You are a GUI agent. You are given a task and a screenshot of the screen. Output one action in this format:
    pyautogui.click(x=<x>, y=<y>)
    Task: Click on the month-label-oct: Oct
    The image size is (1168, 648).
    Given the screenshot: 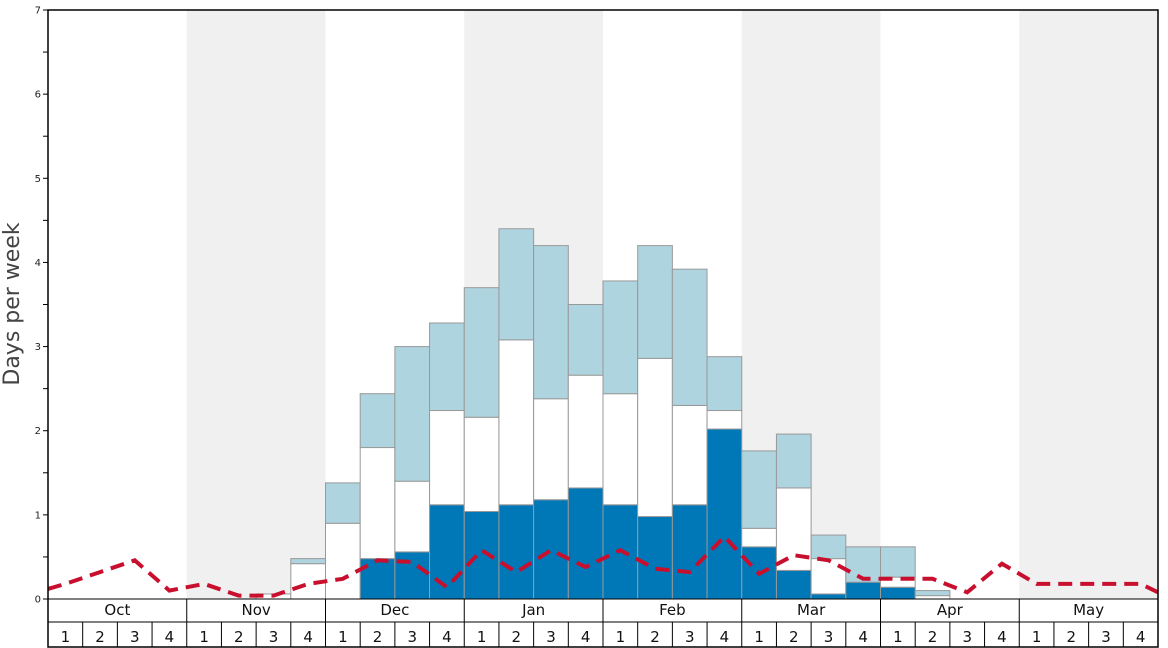 What is the action you would take?
    pyautogui.click(x=117, y=610)
    